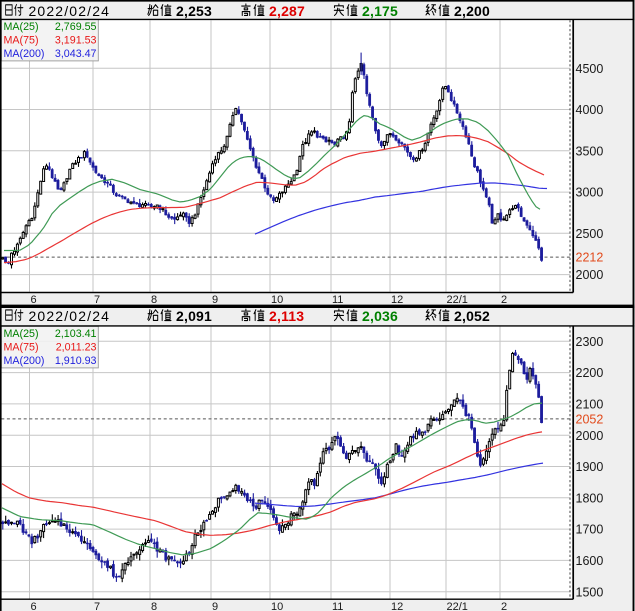  Describe the element at coordinates (472, 11) in the screenshot. I see `svg-text: 2,200` at that location.